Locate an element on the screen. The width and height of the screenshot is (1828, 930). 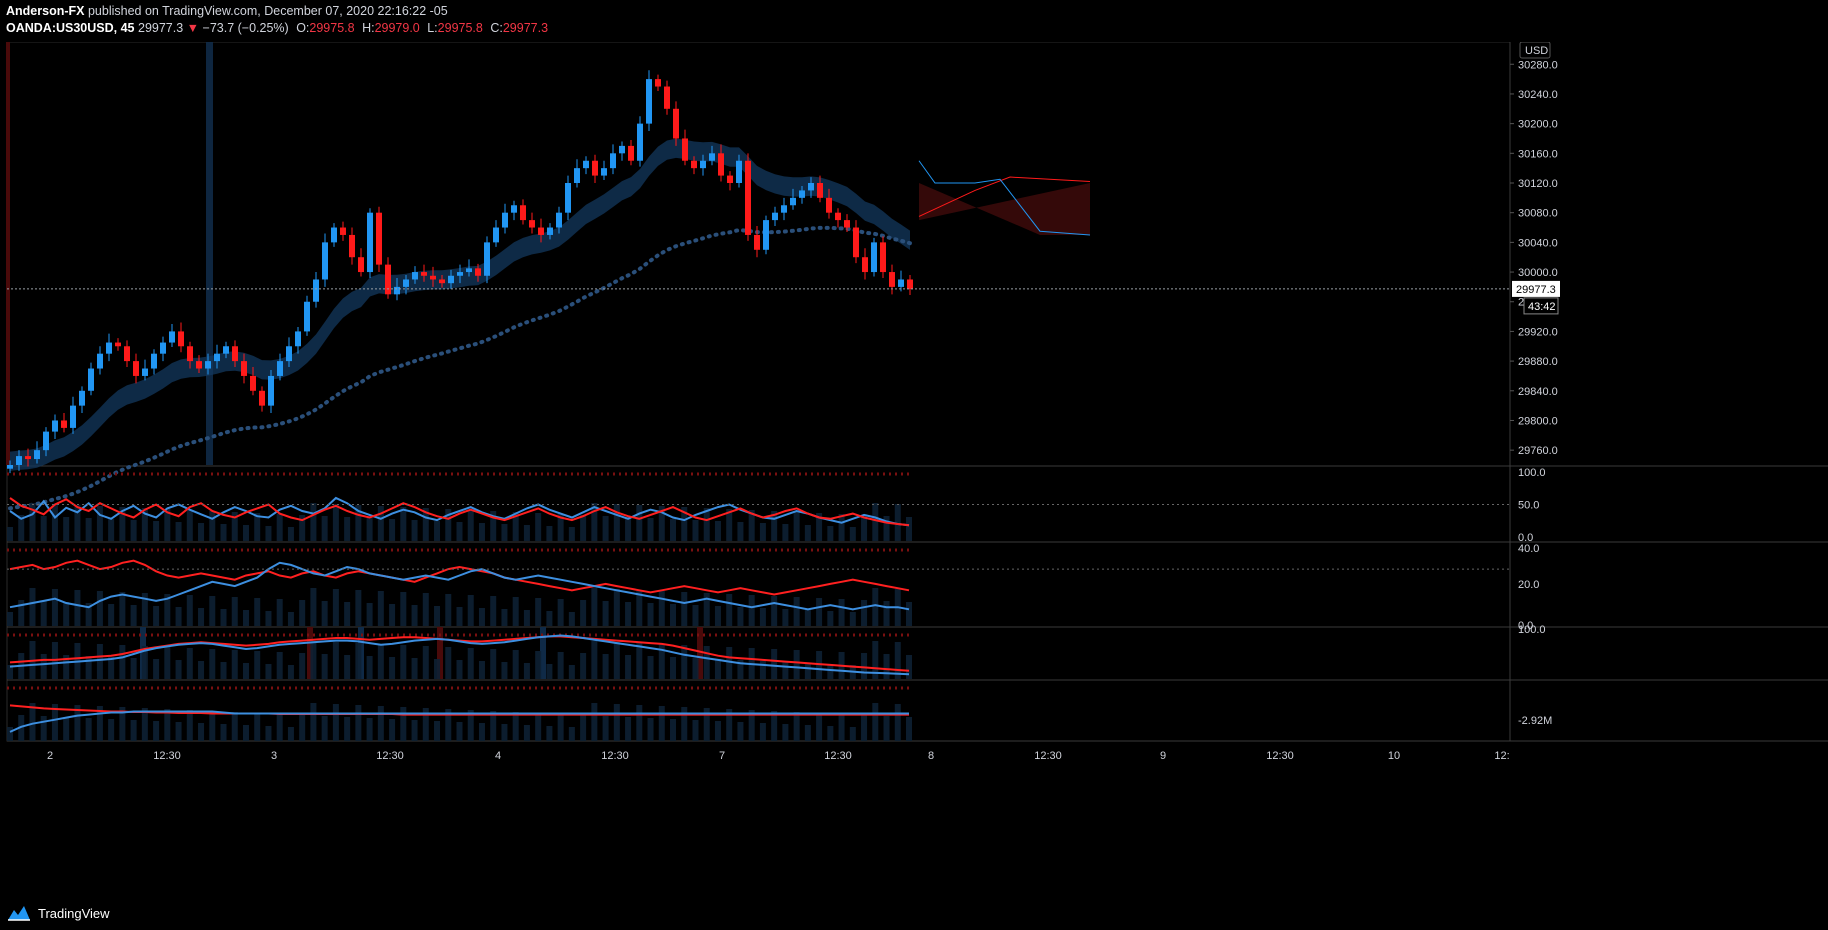
price-tick-label: 30080.0 is located at coordinates (1538, 214).